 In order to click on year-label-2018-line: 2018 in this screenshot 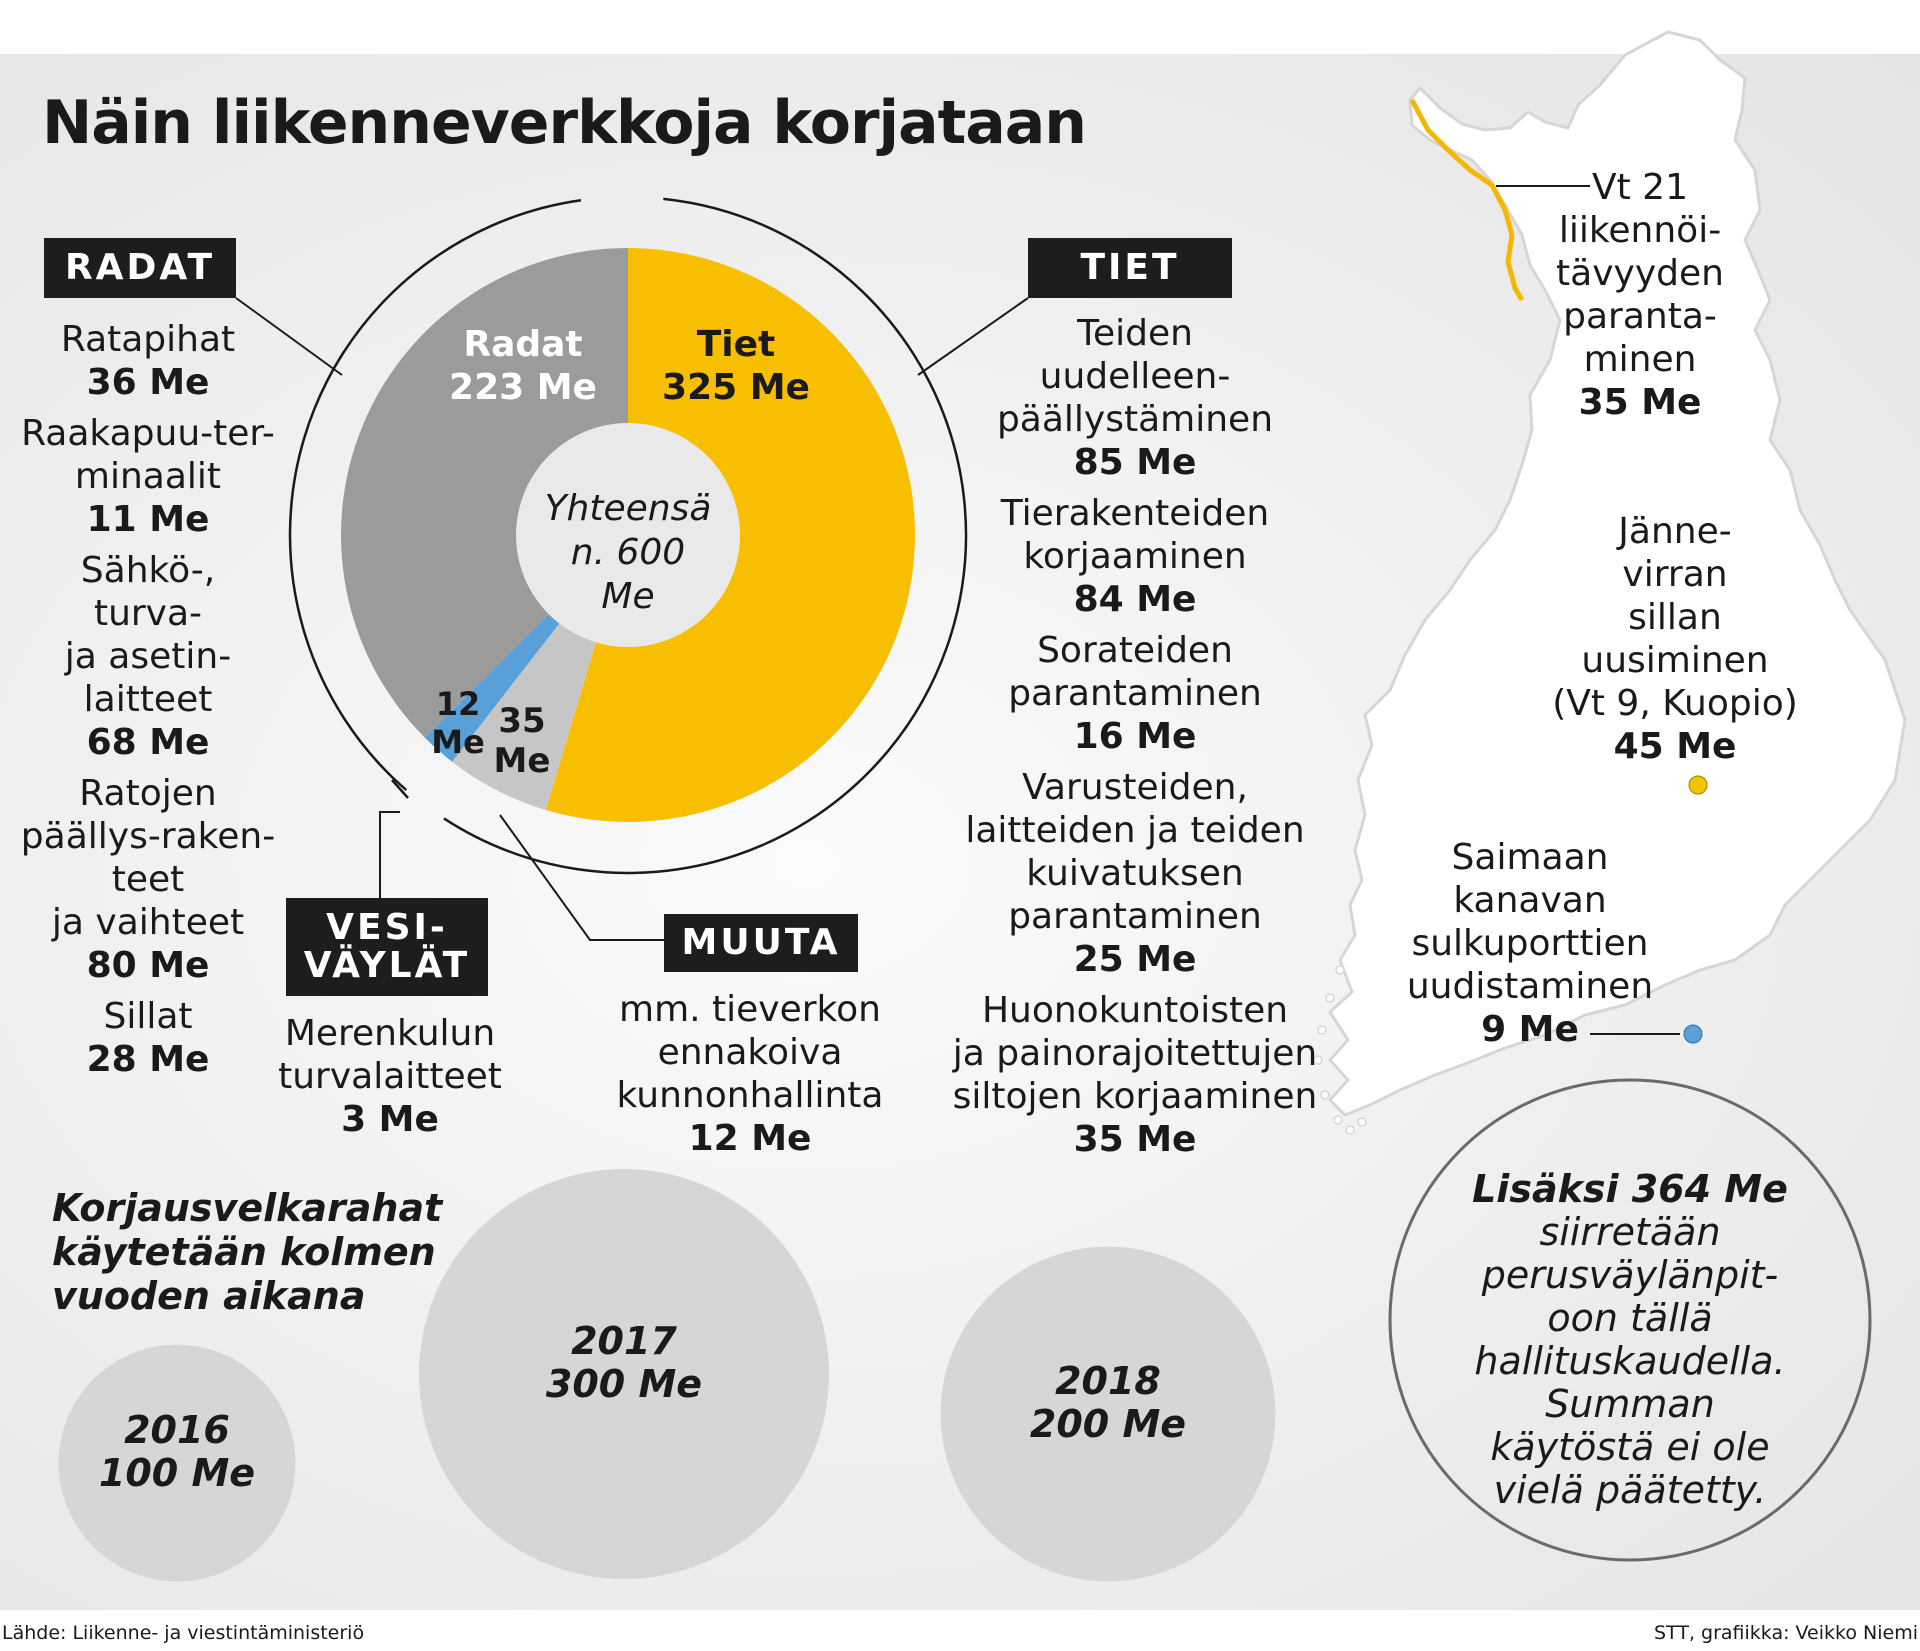, I will do `click(1108, 1381)`.